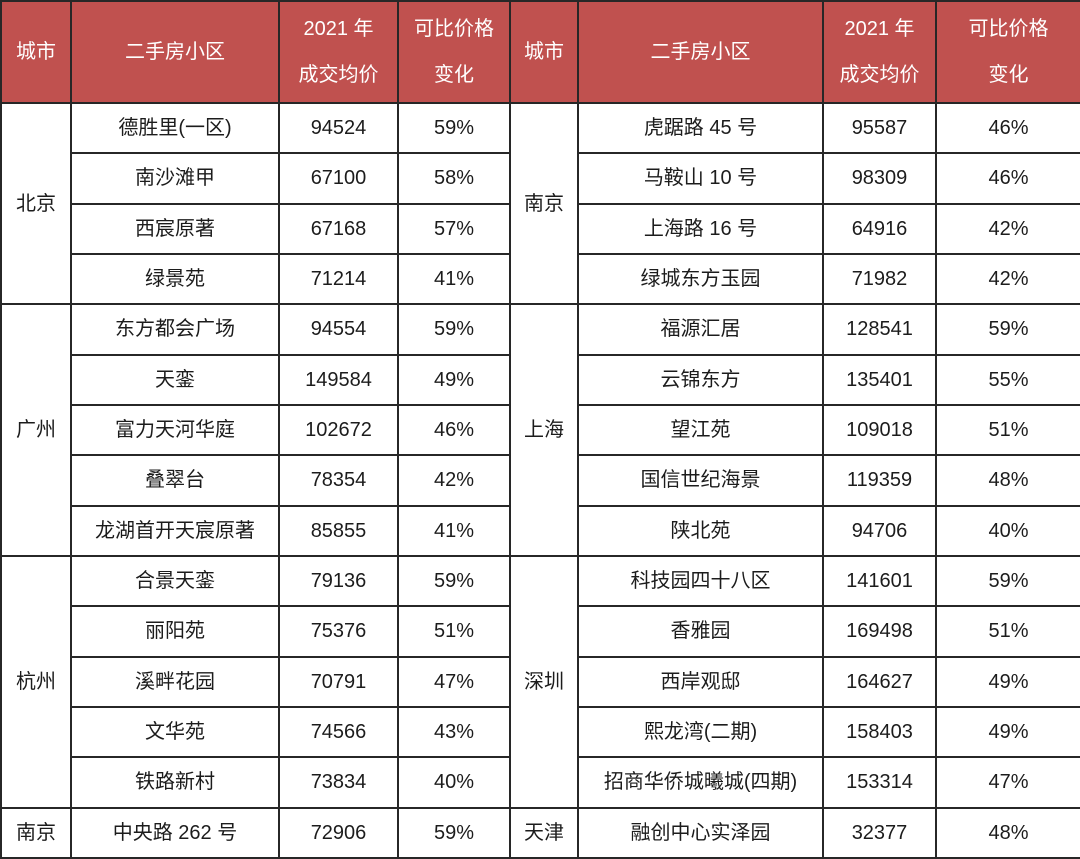 This screenshot has height=859, width=1080. I want to click on community-cell: 马鞍山 10 号, so click(700, 178).